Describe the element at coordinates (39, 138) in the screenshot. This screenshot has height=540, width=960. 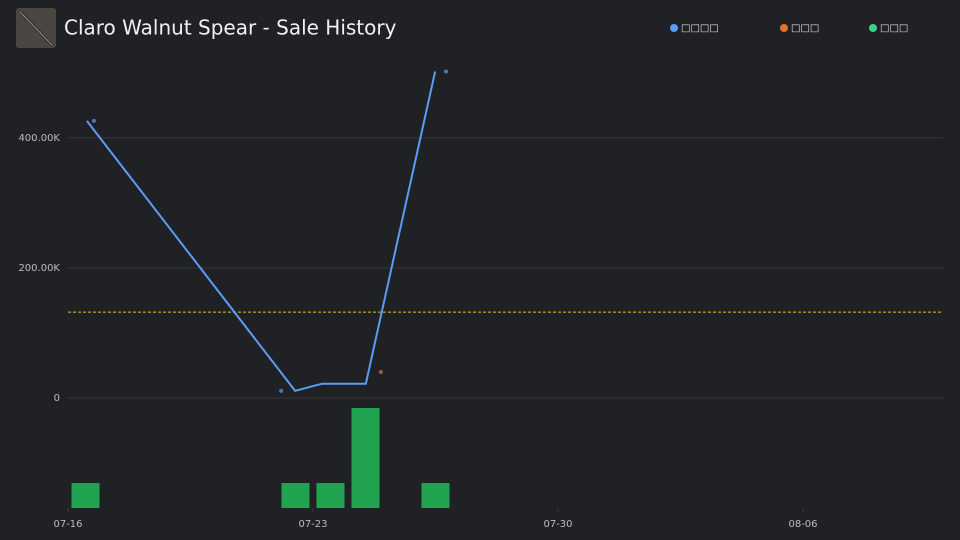
I see `y-tick-label: 400.00K` at that location.